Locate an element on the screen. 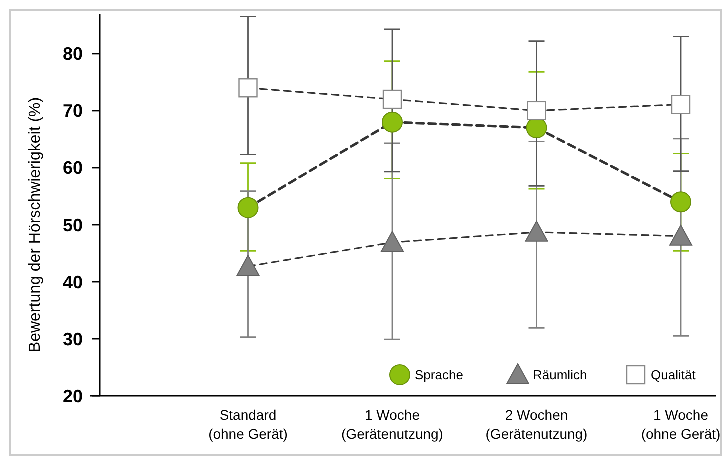  legend-label: Qualität is located at coordinates (673, 375).